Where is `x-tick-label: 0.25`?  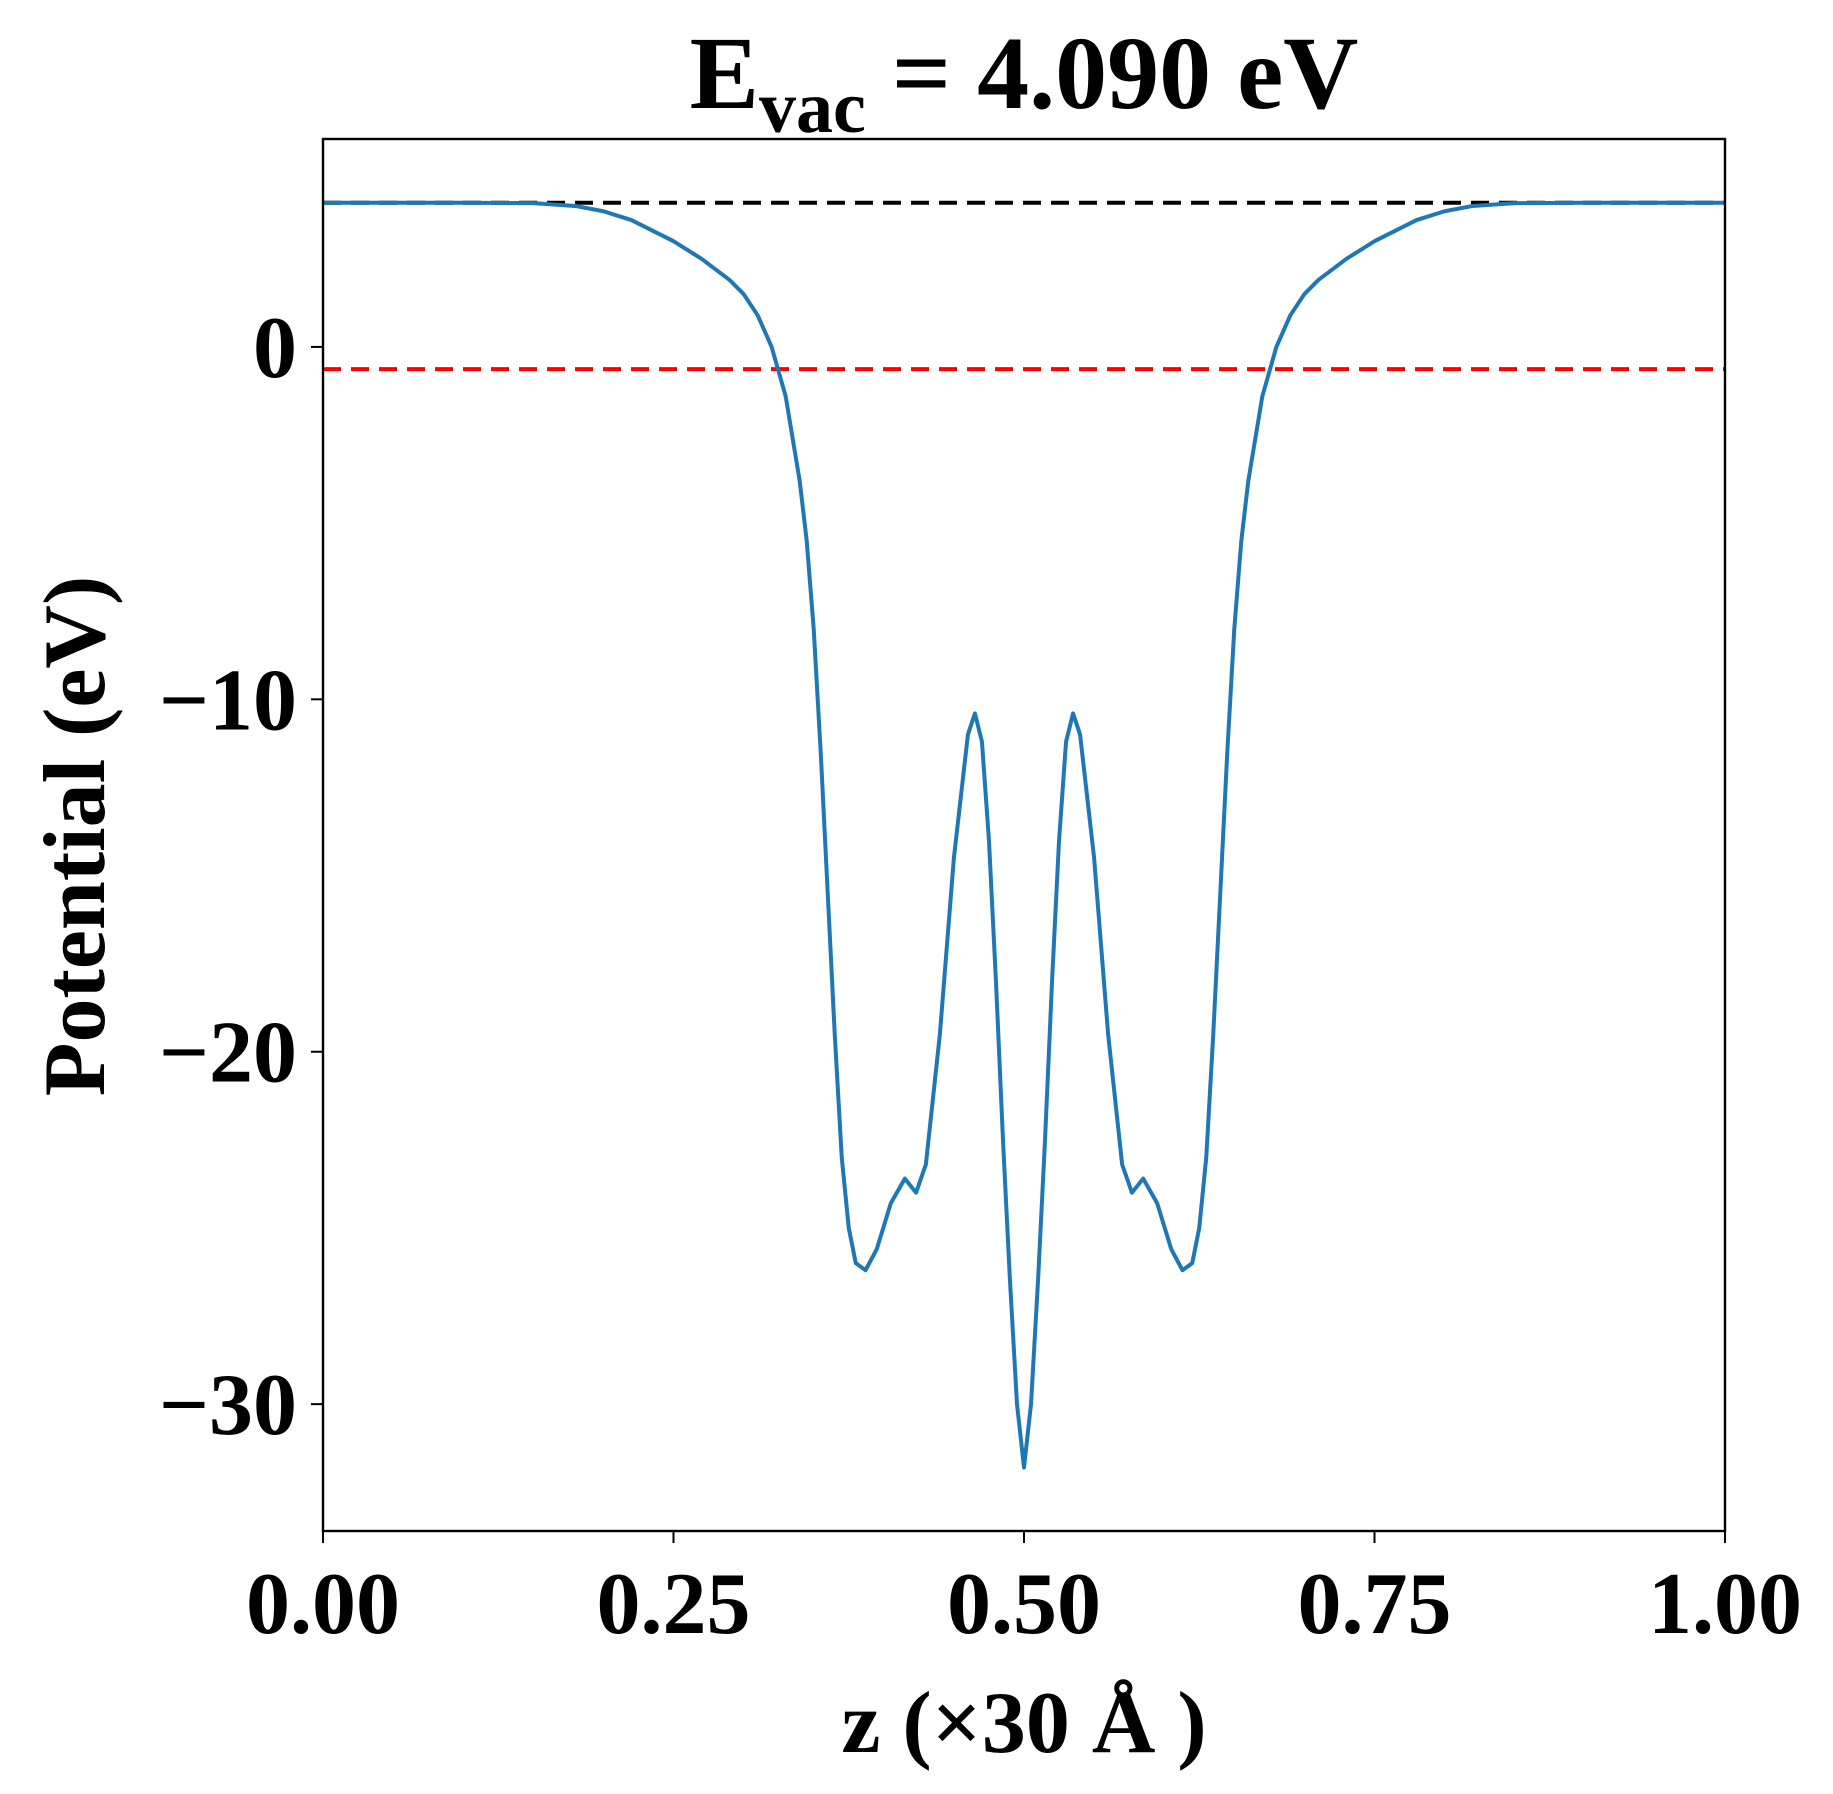 x-tick-label: 0.25 is located at coordinates (674, 1604).